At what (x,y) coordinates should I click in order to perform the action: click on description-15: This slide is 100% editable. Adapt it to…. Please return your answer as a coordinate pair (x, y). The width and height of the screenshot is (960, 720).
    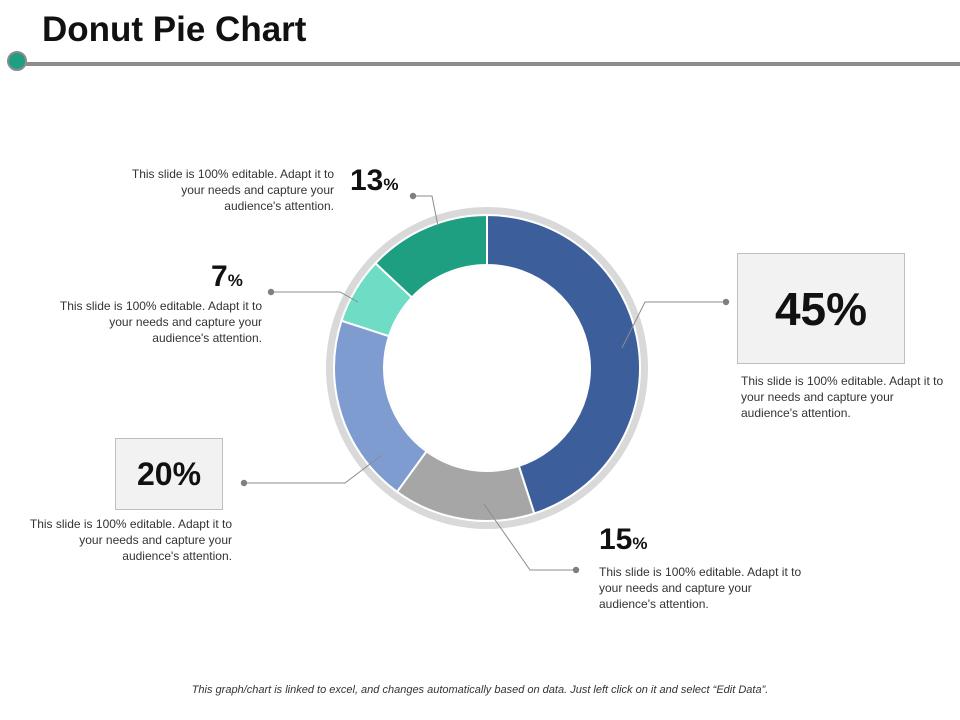
    Looking at the image, I should click on (700, 588).